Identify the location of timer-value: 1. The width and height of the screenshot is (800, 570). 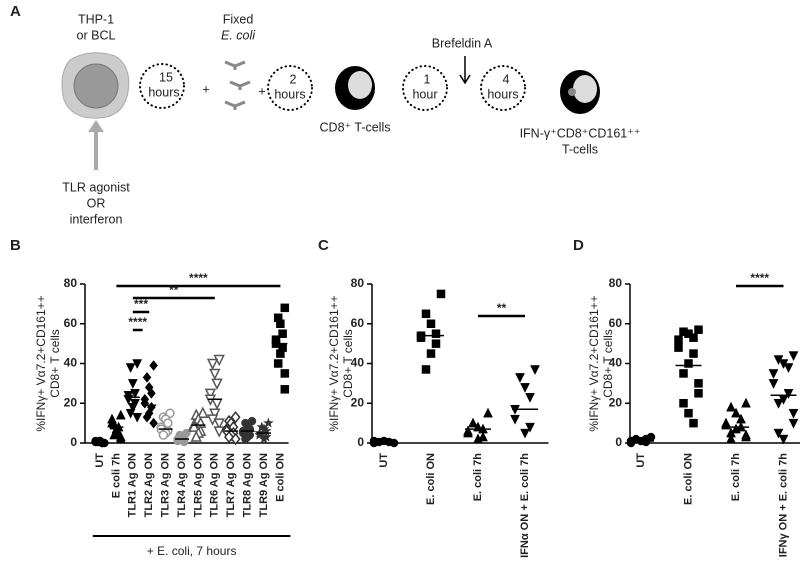
(427, 79).